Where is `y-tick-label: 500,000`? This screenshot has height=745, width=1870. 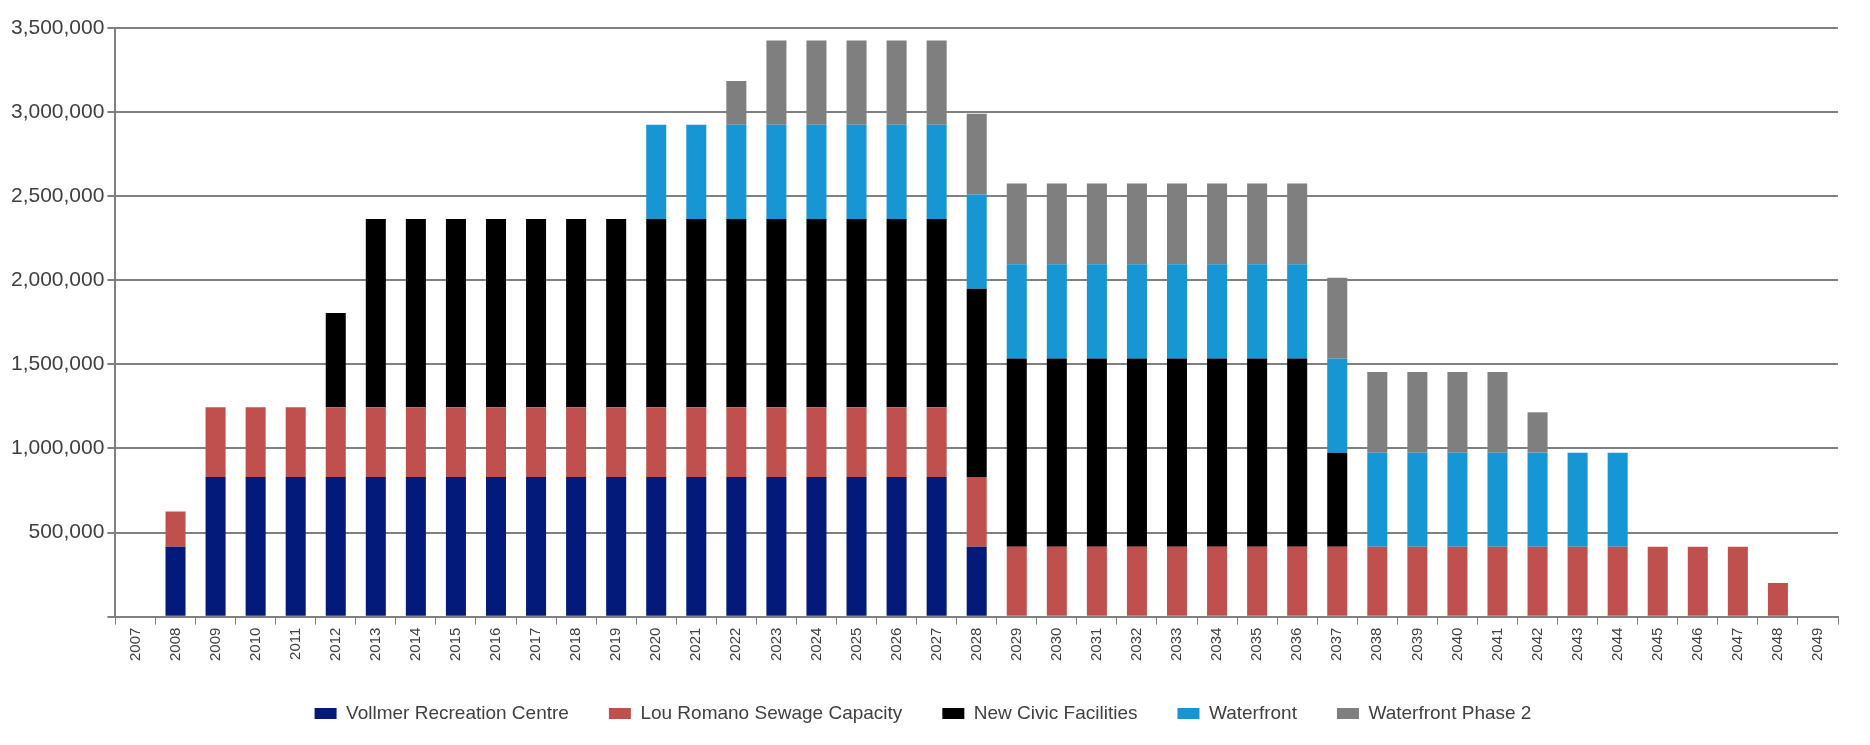
y-tick-label: 500,000 is located at coordinates (66, 531).